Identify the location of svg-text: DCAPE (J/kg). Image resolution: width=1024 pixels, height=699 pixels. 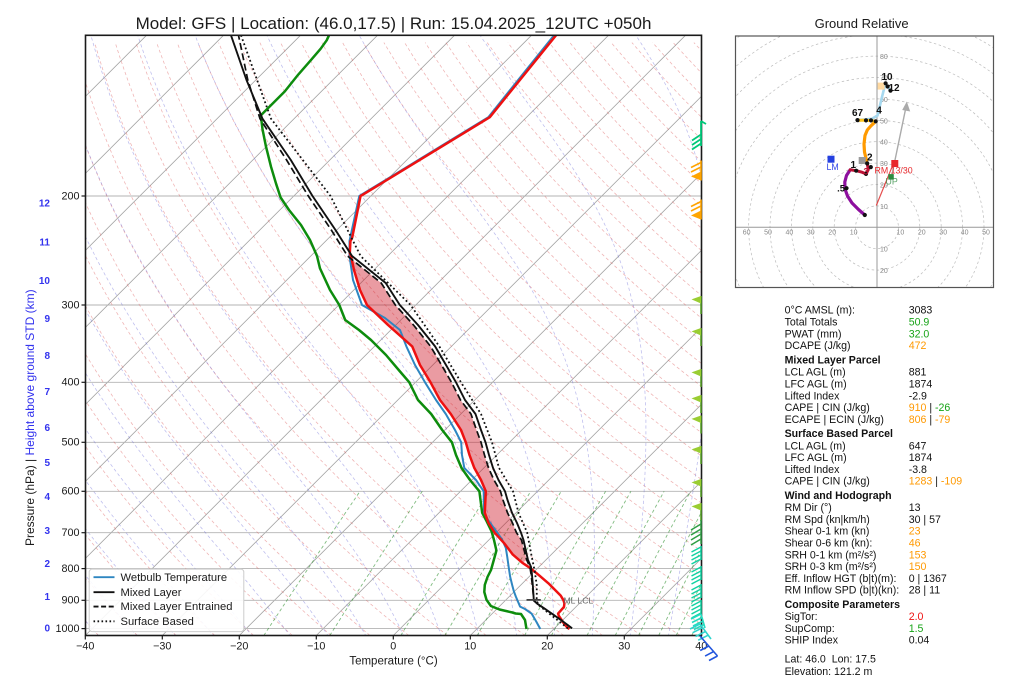
(818, 346).